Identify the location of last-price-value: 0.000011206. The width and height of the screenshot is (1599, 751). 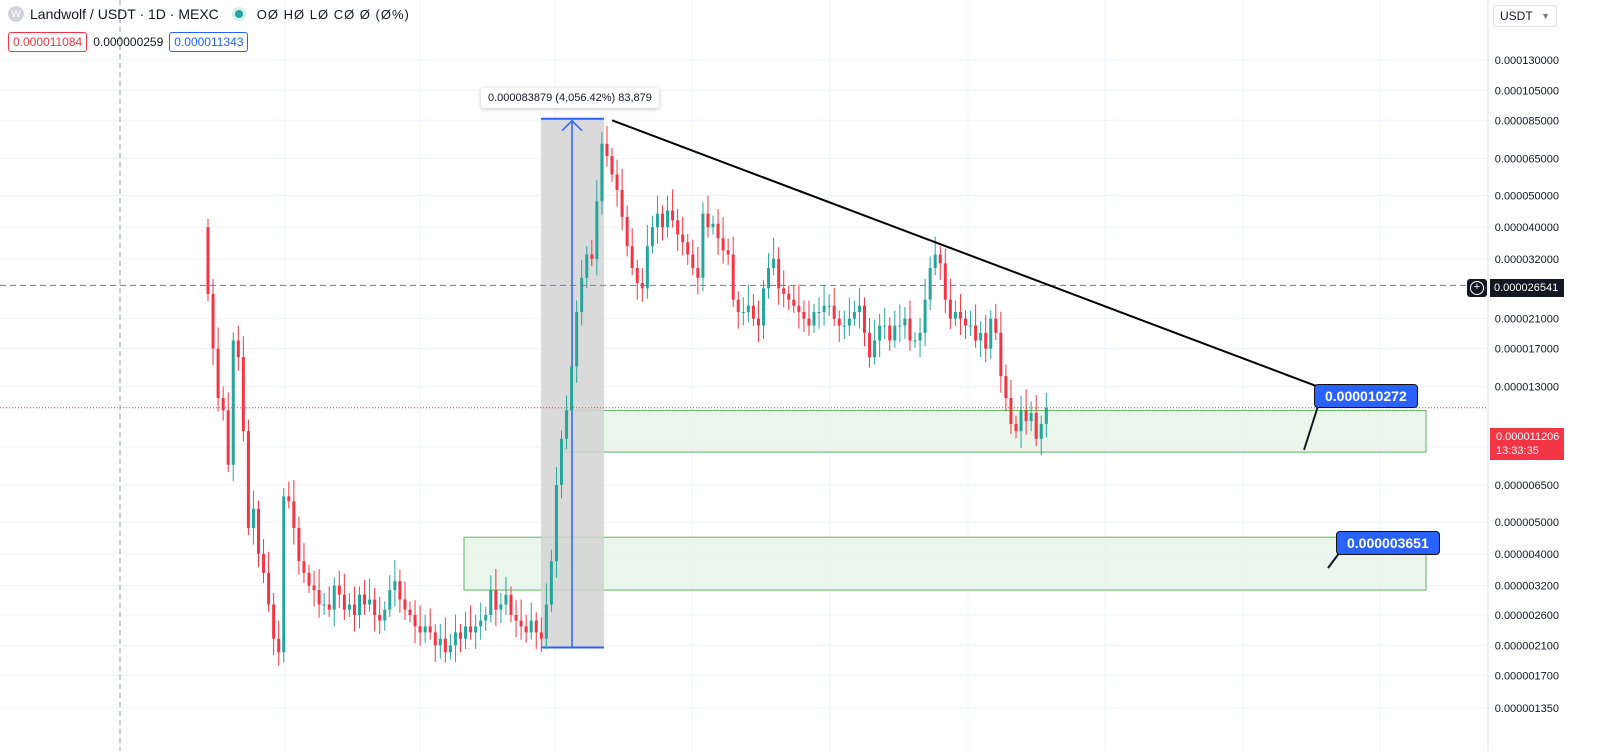
(1528, 437).